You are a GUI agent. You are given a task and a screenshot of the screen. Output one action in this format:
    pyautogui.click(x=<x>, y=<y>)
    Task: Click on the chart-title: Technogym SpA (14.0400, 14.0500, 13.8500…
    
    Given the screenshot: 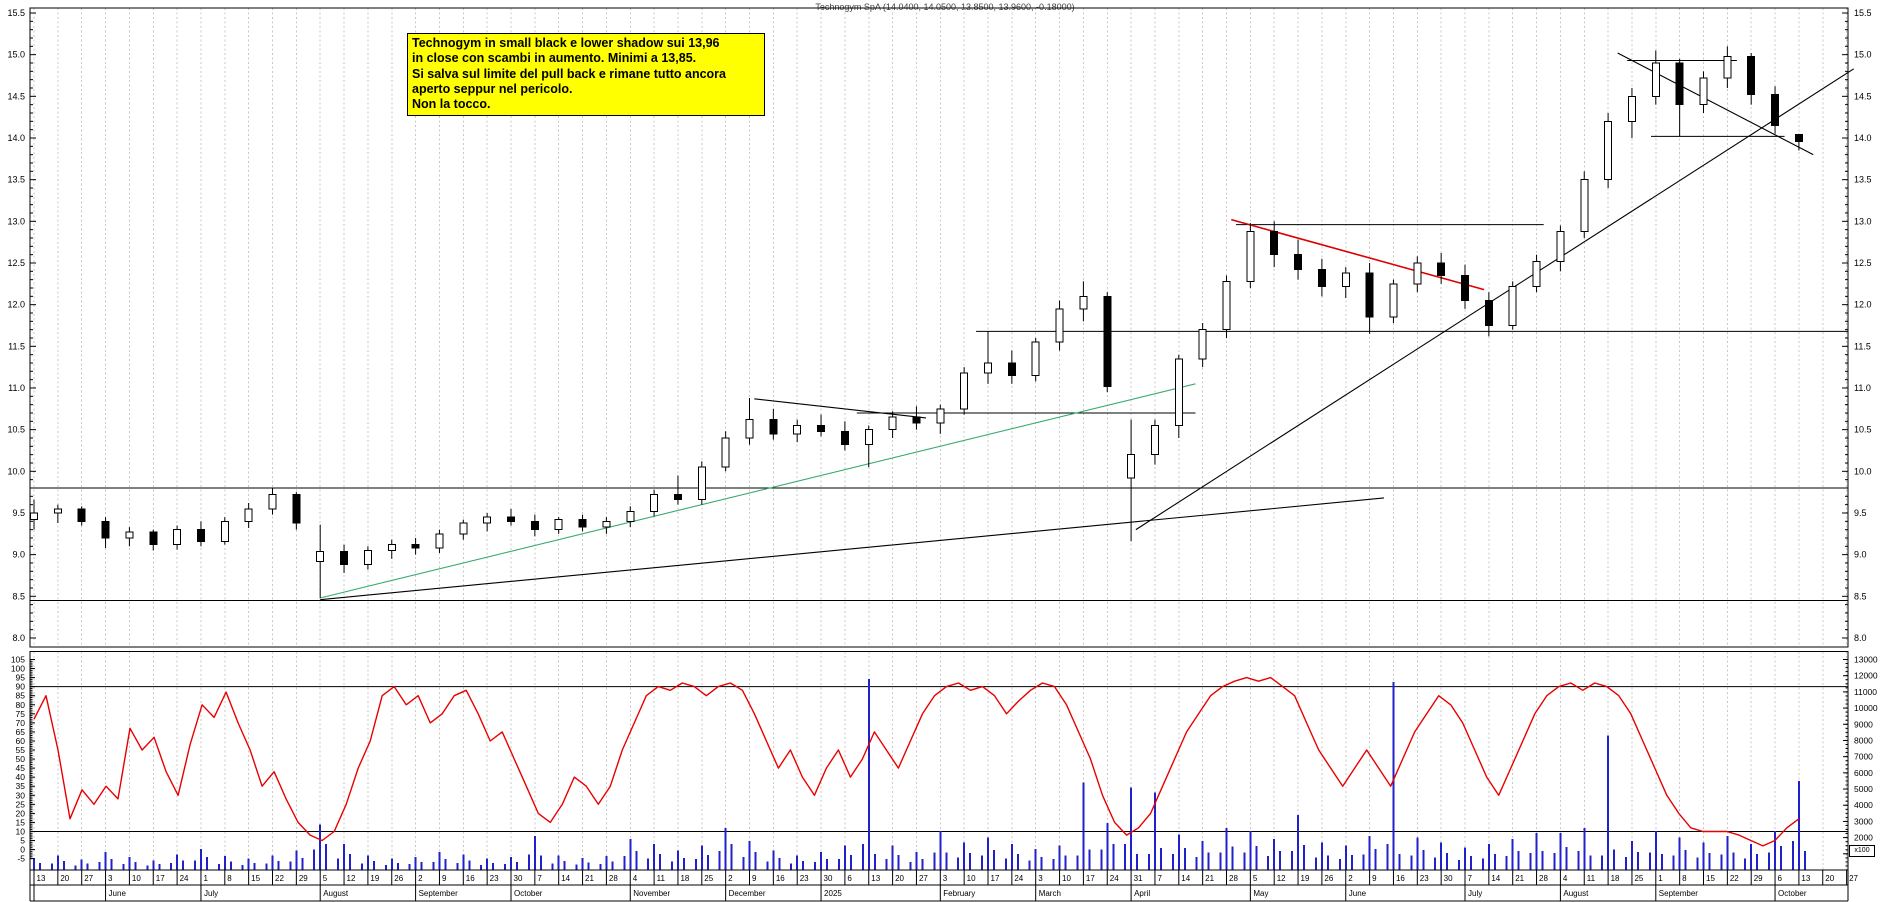 What is the action you would take?
    pyautogui.click(x=945, y=7)
    